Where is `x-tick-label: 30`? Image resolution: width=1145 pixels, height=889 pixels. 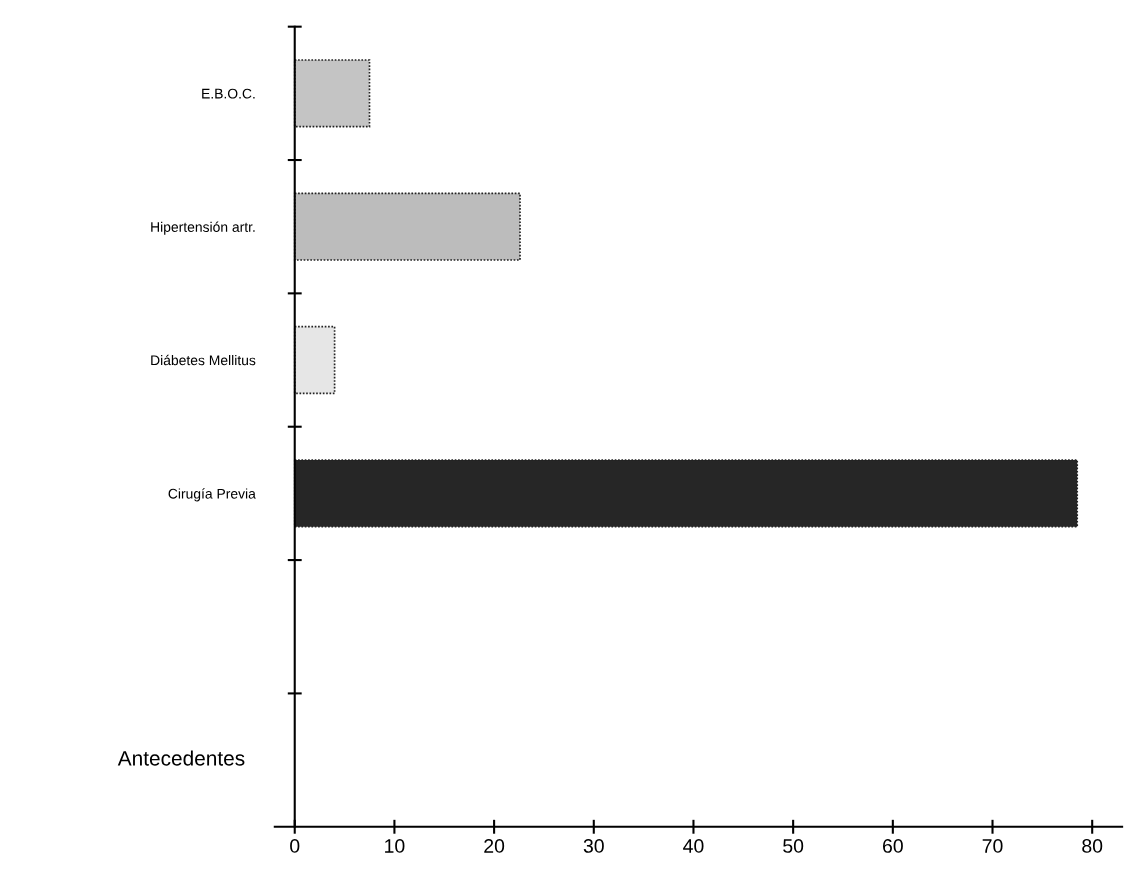 x-tick-label: 30 is located at coordinates (593, 846).